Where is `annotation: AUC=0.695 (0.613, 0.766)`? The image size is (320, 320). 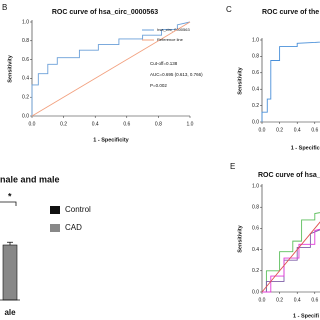 annotation: AUC=0.695 (0.613, 0.766) is located at coordinates (176, 74).